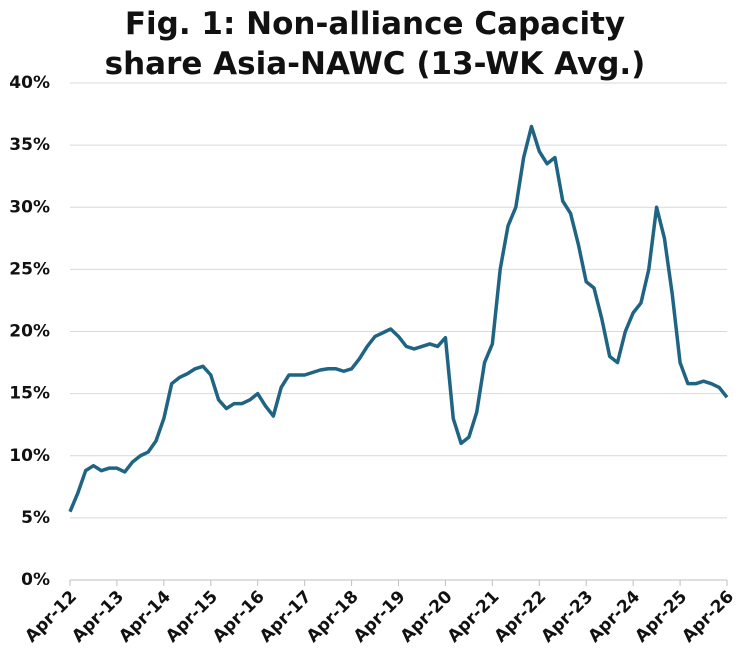 This screenshot has width=750, height=666. I want to click on y-tick-label: 0%, so click(35, 580).